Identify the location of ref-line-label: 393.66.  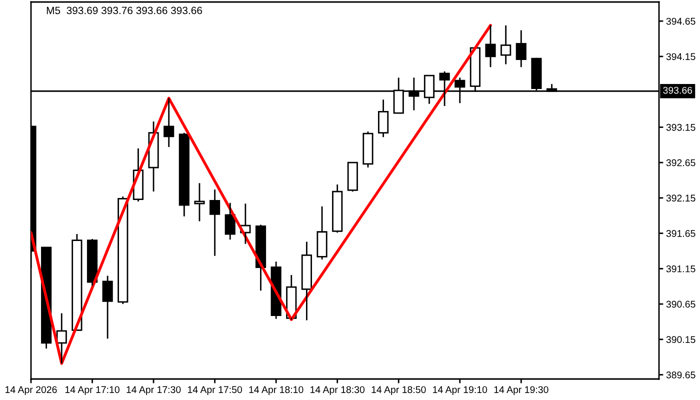
(677, 90).